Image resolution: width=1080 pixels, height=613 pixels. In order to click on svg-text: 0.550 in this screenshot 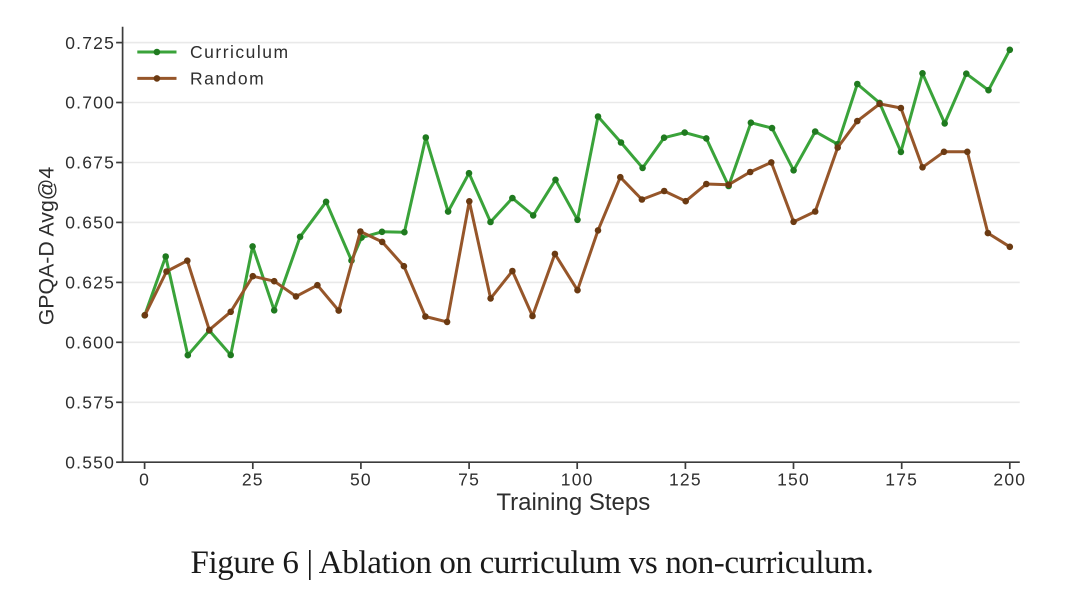, I will do `click(90, 462)`.